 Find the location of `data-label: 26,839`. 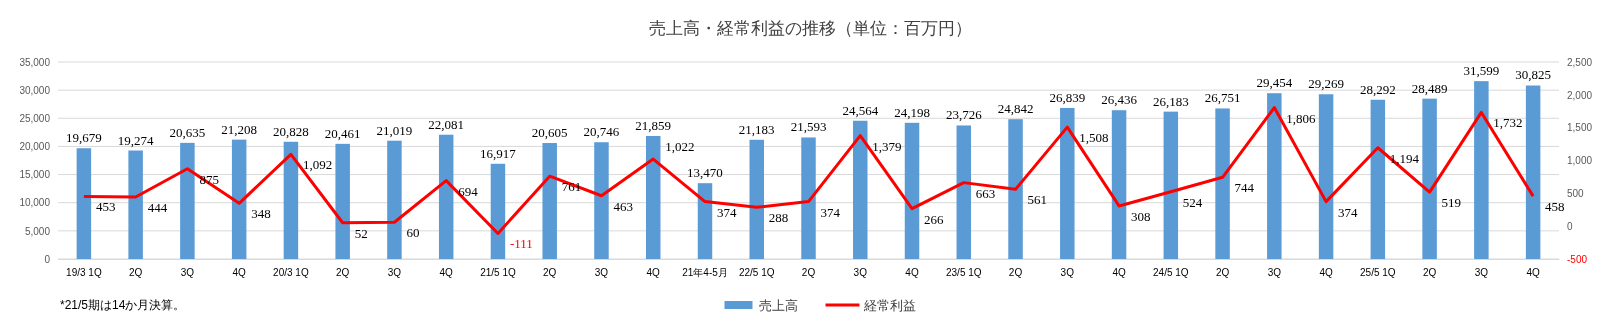

data-label: 26,839 is located at coordinates (1067, 97).